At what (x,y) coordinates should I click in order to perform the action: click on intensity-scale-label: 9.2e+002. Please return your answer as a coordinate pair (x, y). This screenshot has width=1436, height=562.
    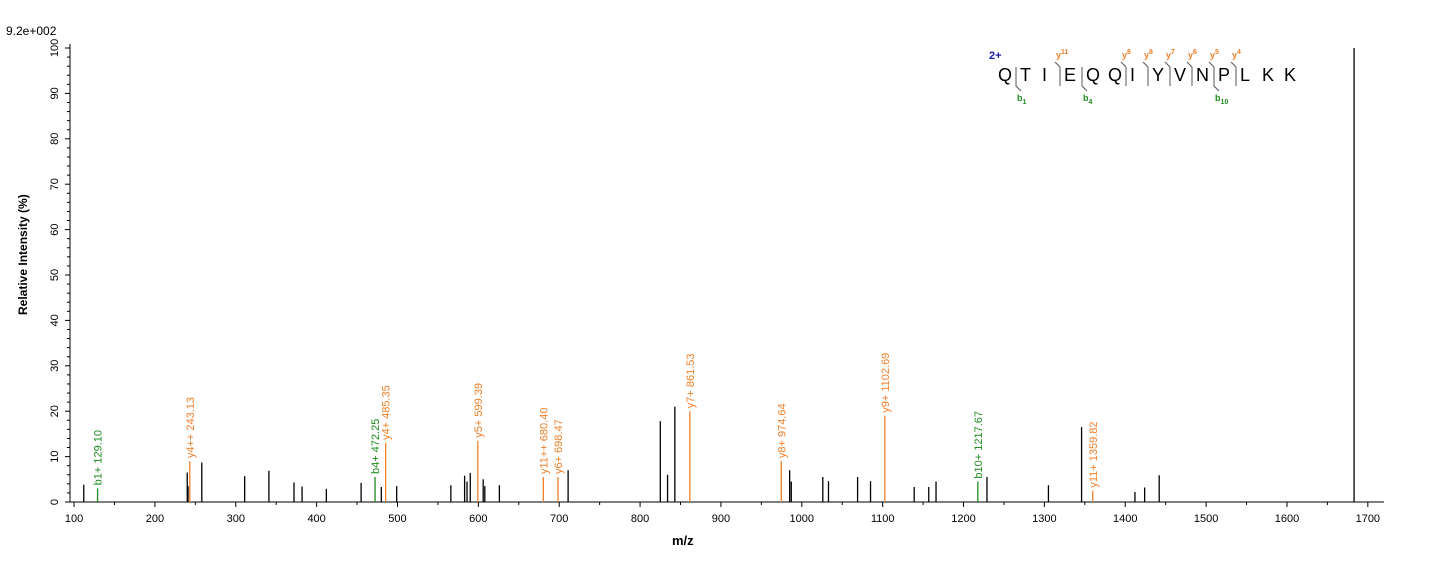
    Looking at the image, I should click on (31, 31).